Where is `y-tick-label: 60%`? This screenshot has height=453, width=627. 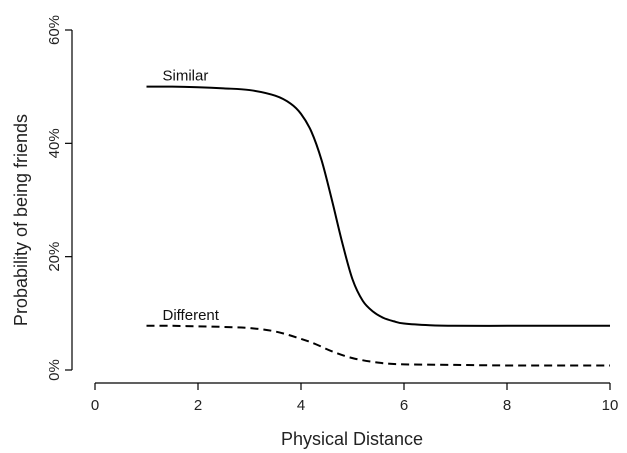 y-tick-label: 60% is located at coordinates (54, 30).